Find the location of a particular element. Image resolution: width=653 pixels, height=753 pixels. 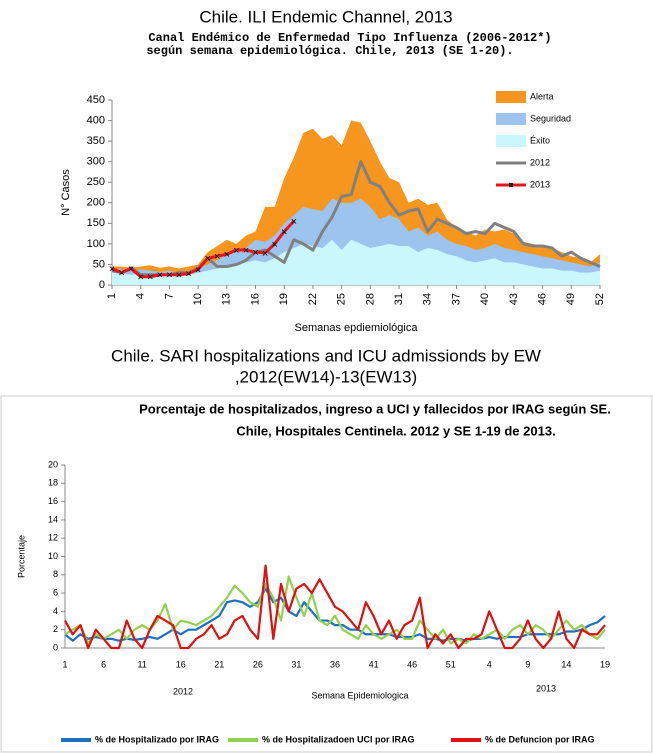

legend-label: Alerta is located at coordinates (542, 96).